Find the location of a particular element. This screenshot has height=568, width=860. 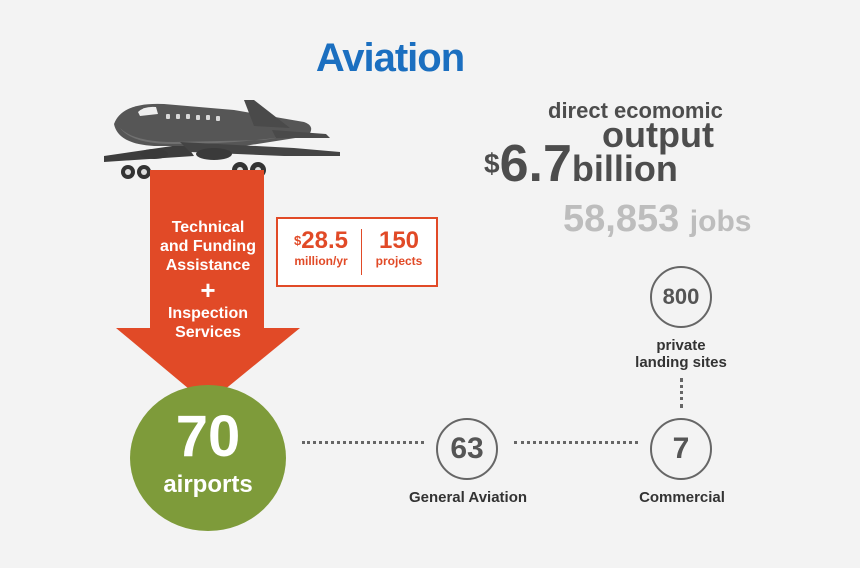

services-line-3: Assistance is located at coordinates (208, 265).